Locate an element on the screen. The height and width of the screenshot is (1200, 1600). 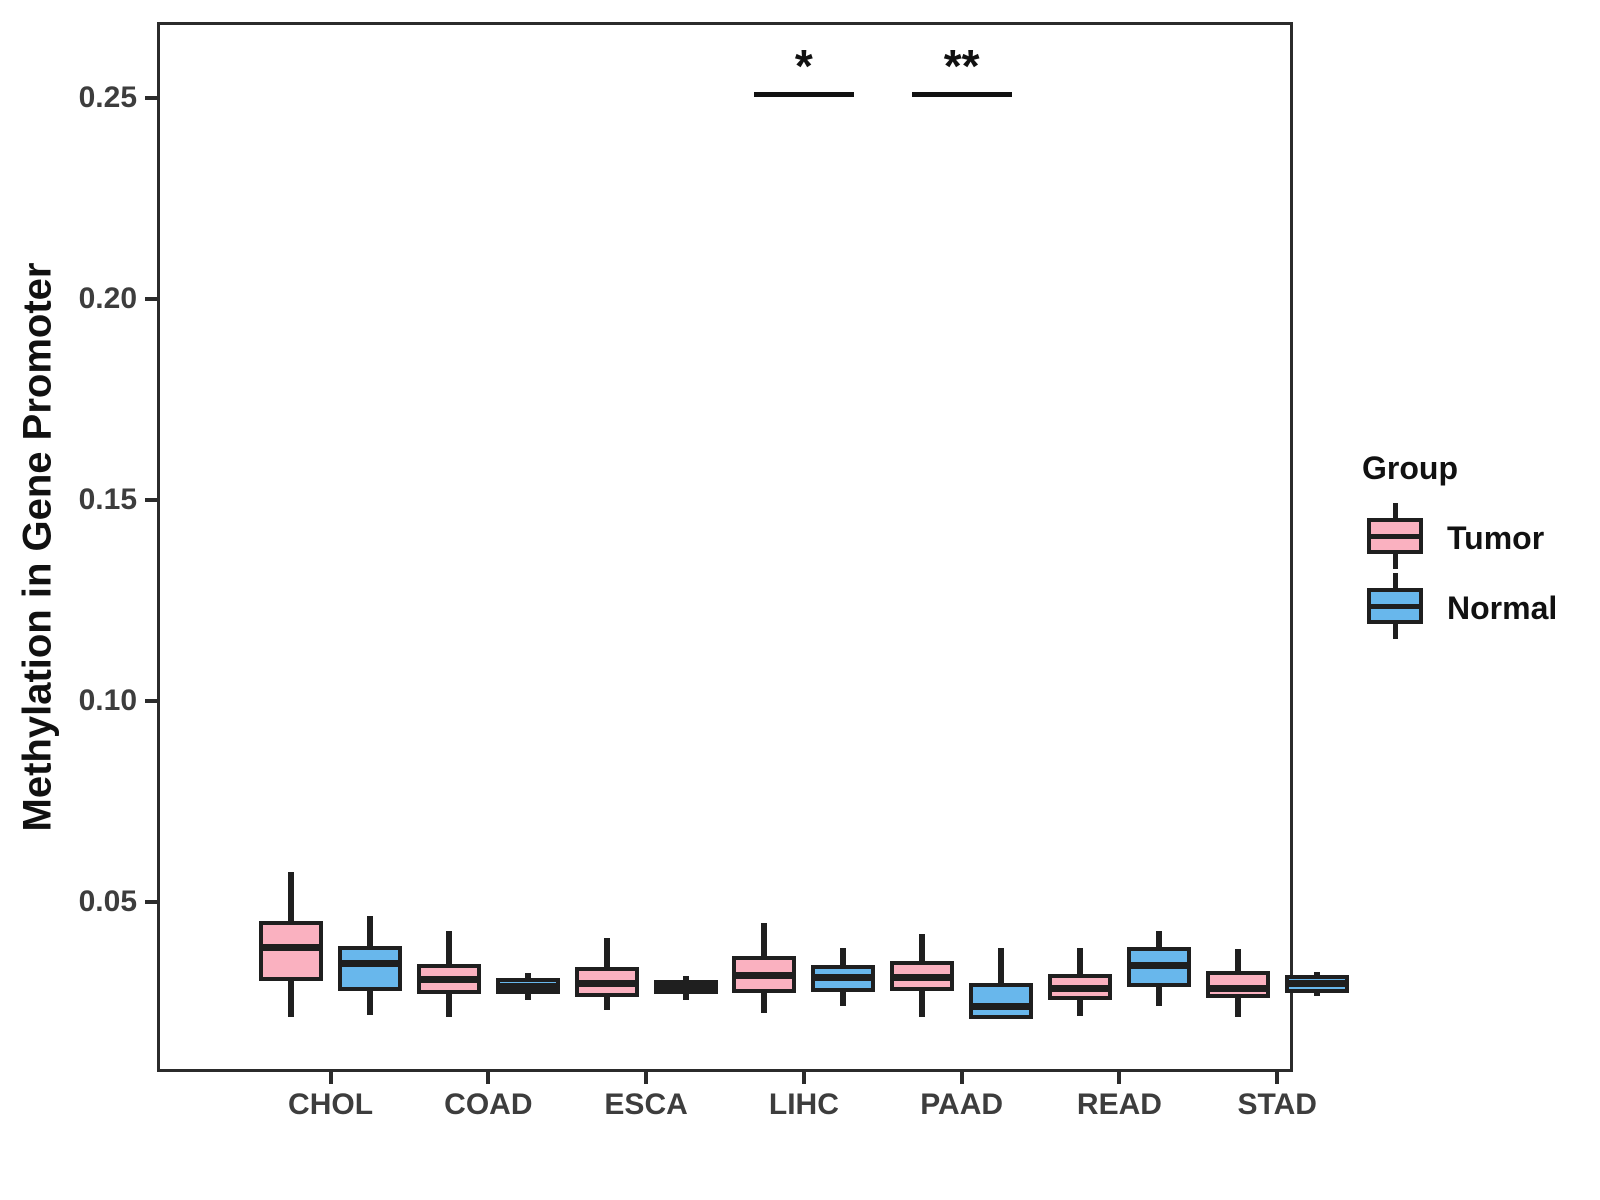
legend-title: Group is located at coordinates (1410, 468).